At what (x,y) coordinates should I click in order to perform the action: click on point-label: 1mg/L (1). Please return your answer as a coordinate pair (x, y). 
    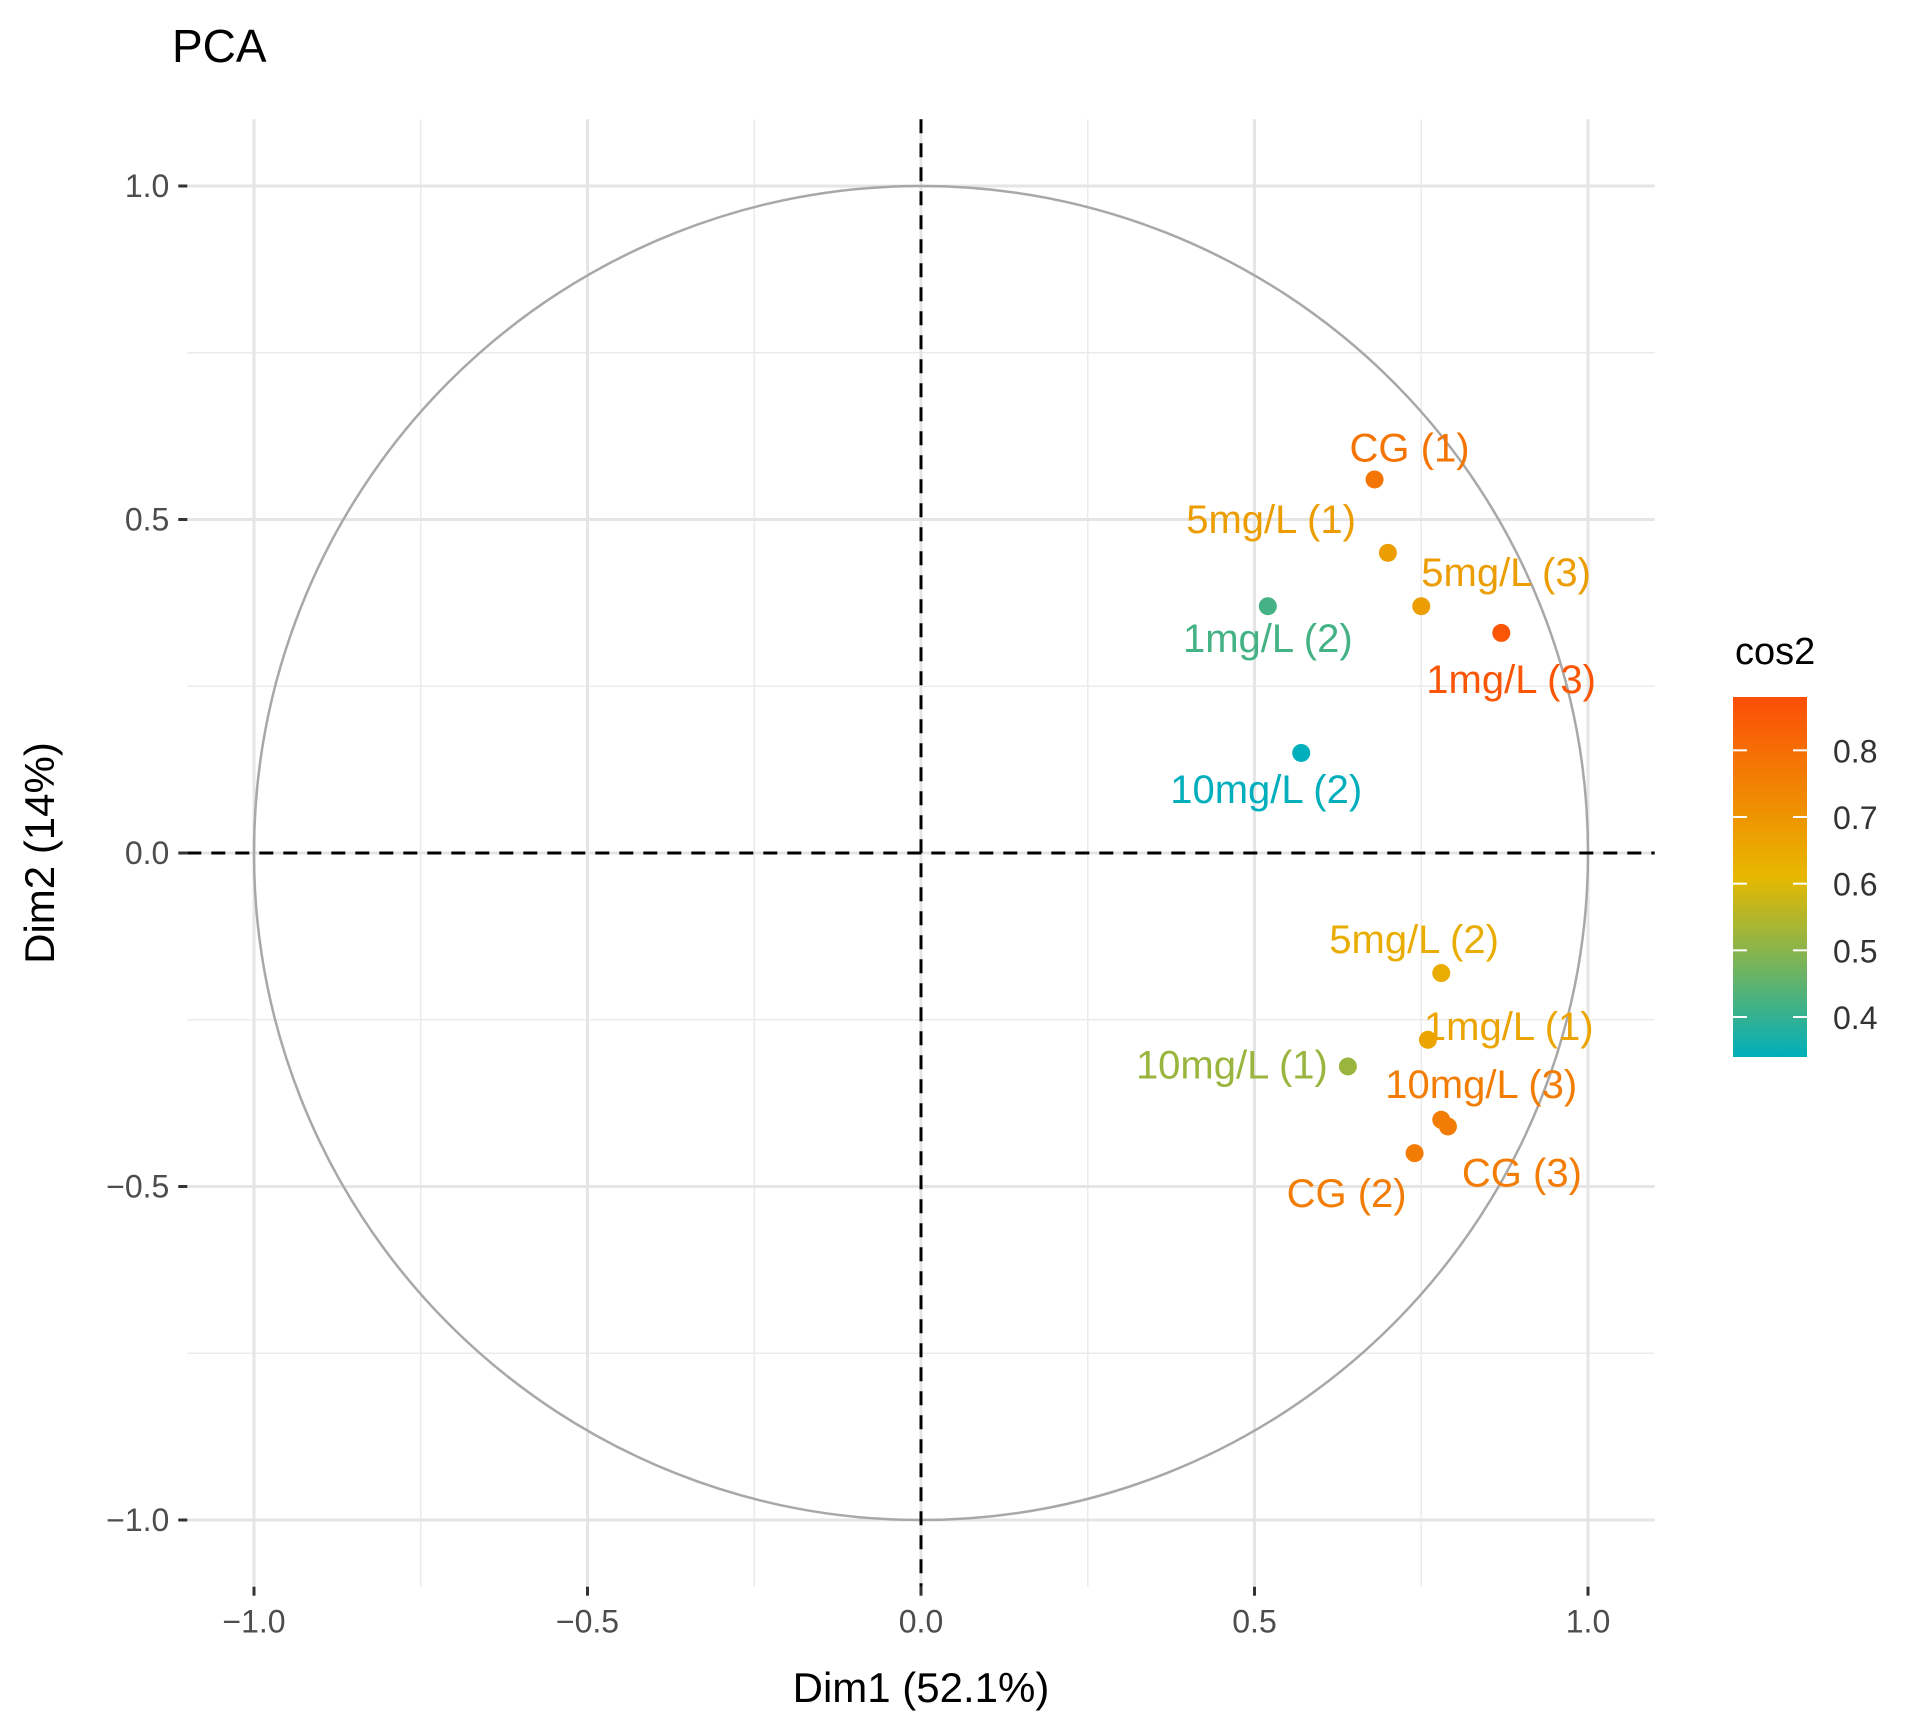
    Looking at the image, I should click on (1509, 1027).